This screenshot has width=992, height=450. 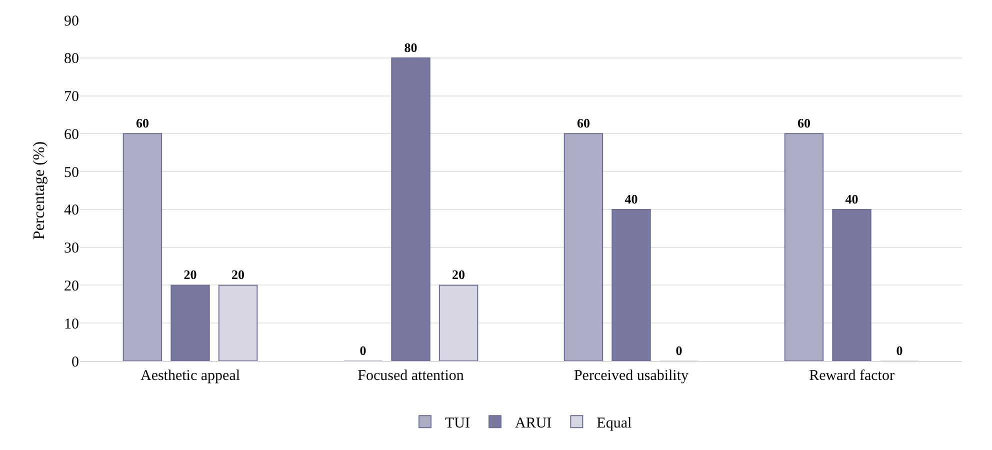 I want to click on x-tick-label: Aesthetic appeal, so click(x=190, y=376).